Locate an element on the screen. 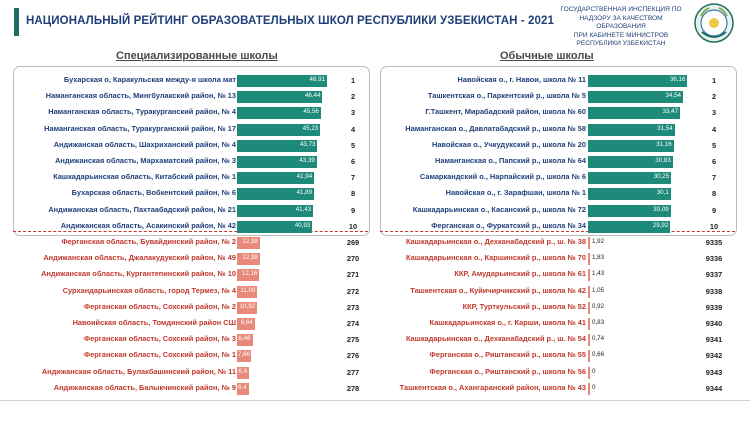  score-value: 45,56 is located at coordinates (311, 112).